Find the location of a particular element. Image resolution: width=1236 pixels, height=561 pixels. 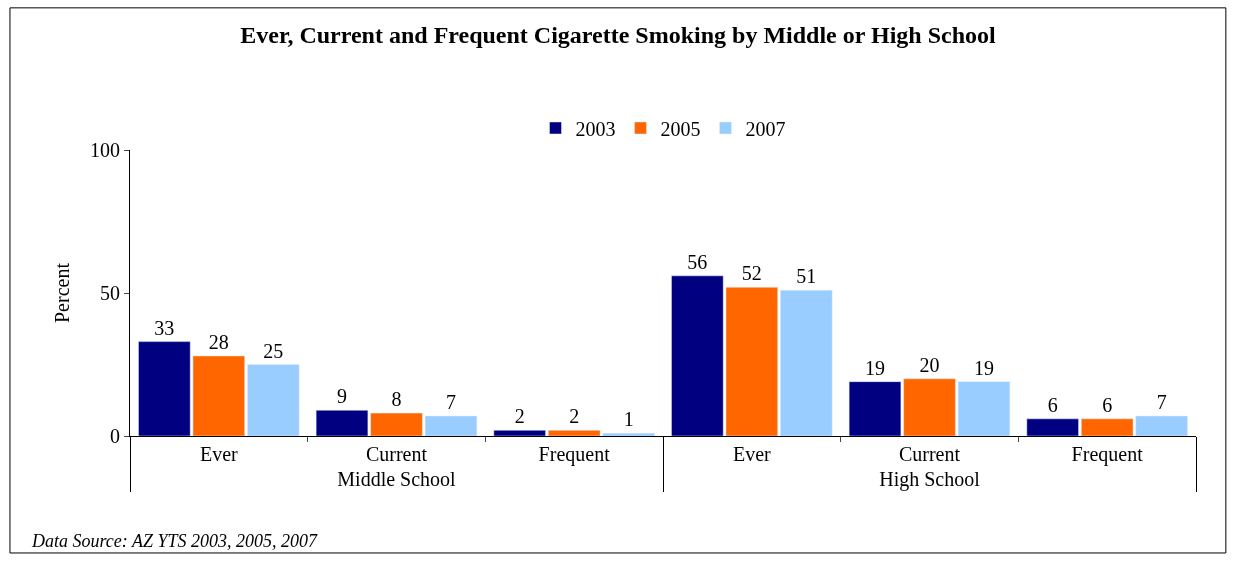

y-axis-title: Percent is located at coordinates (61, 292).